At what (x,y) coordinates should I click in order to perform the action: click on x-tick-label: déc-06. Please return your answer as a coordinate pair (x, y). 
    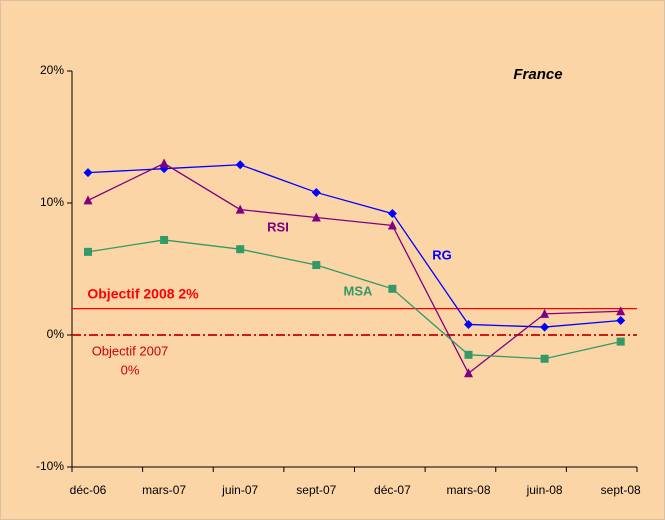
    Looking at the image, I should click on (88, 490).